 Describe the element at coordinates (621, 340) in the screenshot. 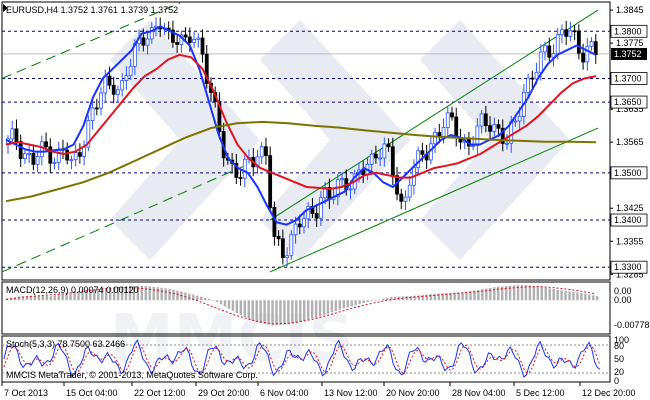

I see `stoch-tick-100: 100` at that location.